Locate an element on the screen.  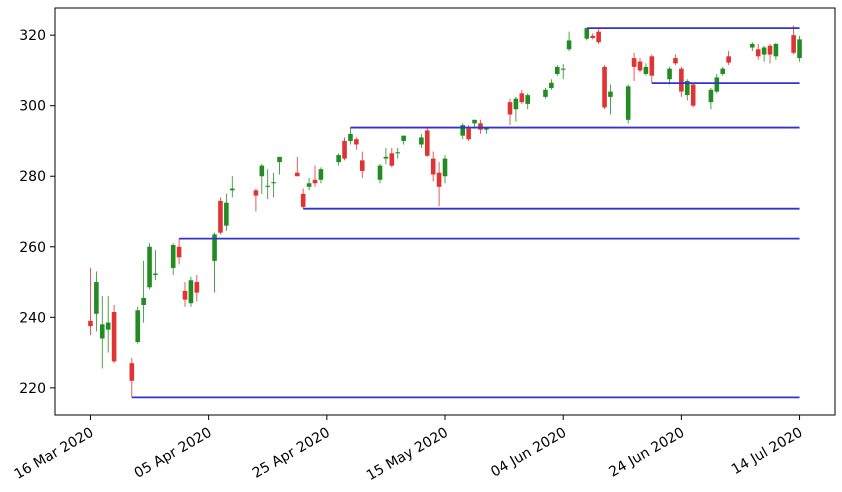
y-tick-label: 260 is located at coordinates (32, 248).